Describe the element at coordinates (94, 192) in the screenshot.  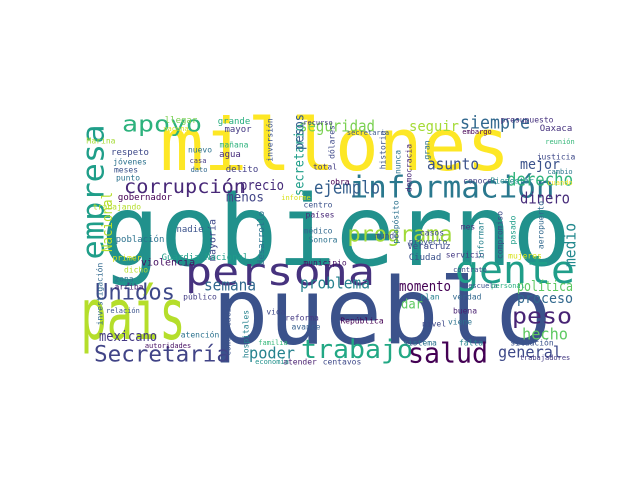
I see `word: empresa` at that location.